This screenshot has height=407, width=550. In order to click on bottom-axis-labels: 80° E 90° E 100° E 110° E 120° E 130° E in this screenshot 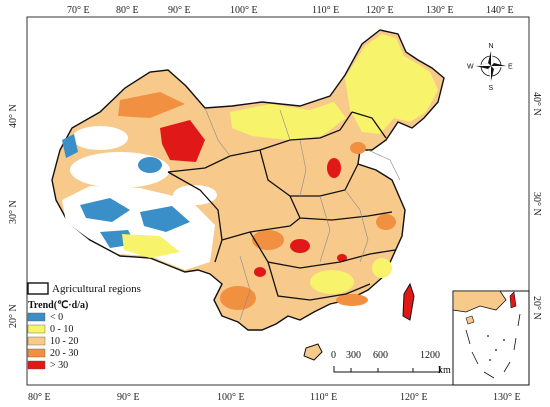, I will do `click(274, 397)`.